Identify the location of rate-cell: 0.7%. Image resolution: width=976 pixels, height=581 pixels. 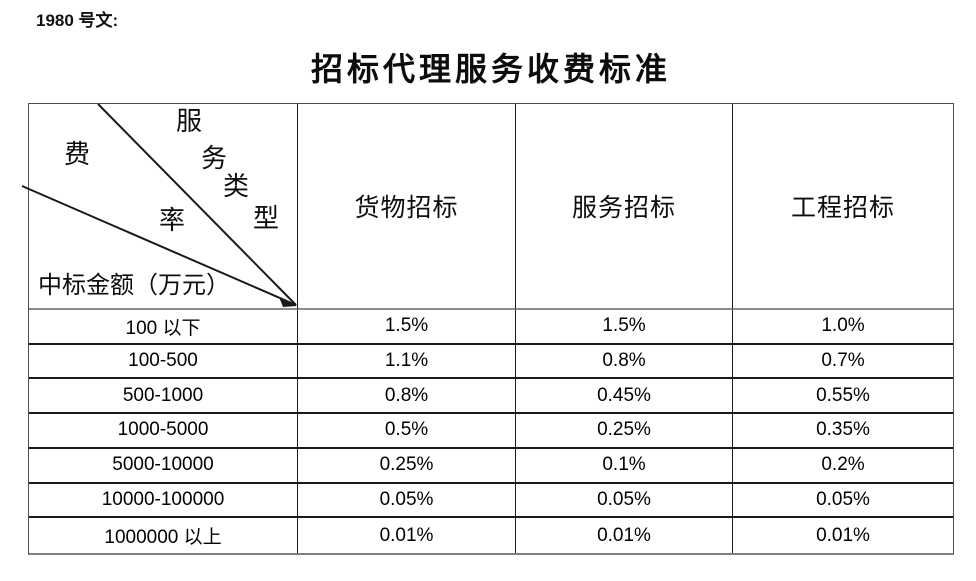
(843, 362).